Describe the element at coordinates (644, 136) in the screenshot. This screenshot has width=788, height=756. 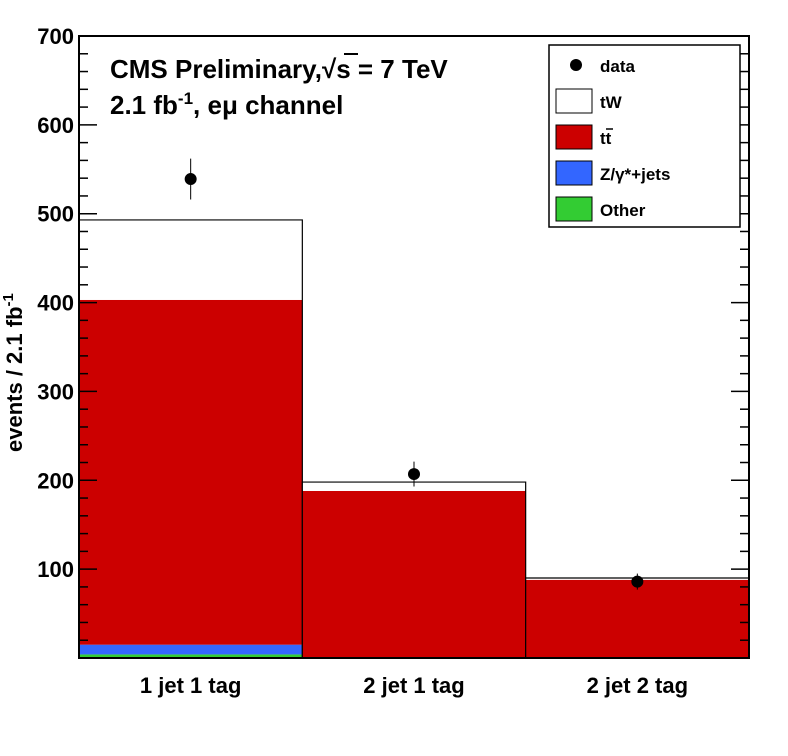
I see `legend: data tW tt Z/γ*+jets Other` at that location.